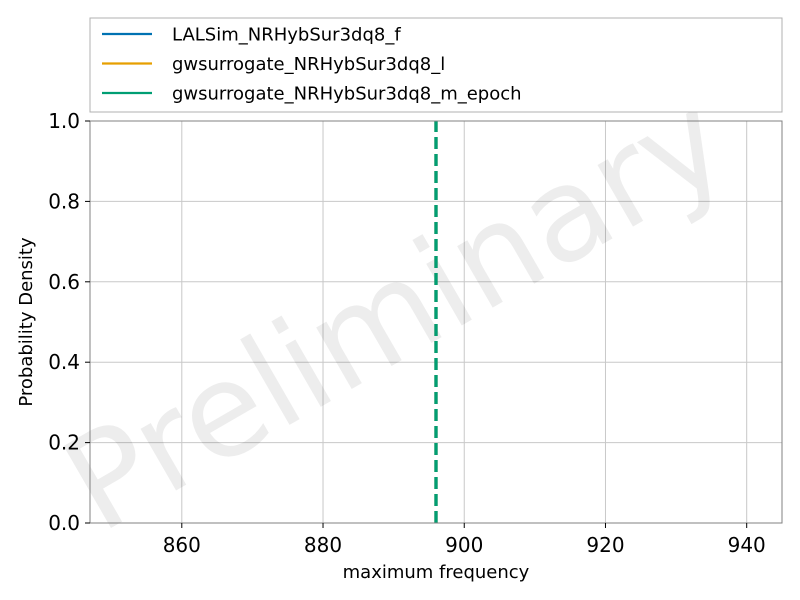 The height and width of the screenshot is (600, 800). I want to click on y-axis: 0.0 0.2 0.4 0.6 0.8 1.0, so click(69, 322).